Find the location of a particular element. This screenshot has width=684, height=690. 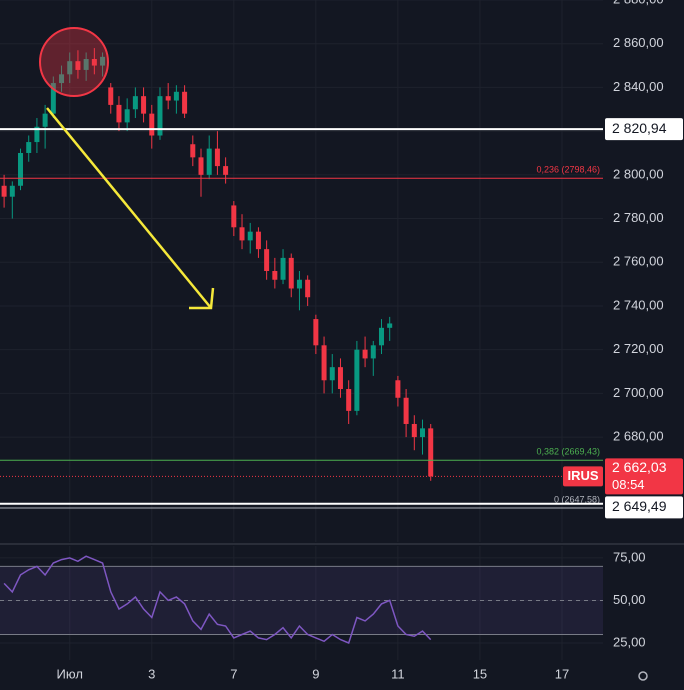

x-tick-label: Июл is located at coordinates (70, 673).